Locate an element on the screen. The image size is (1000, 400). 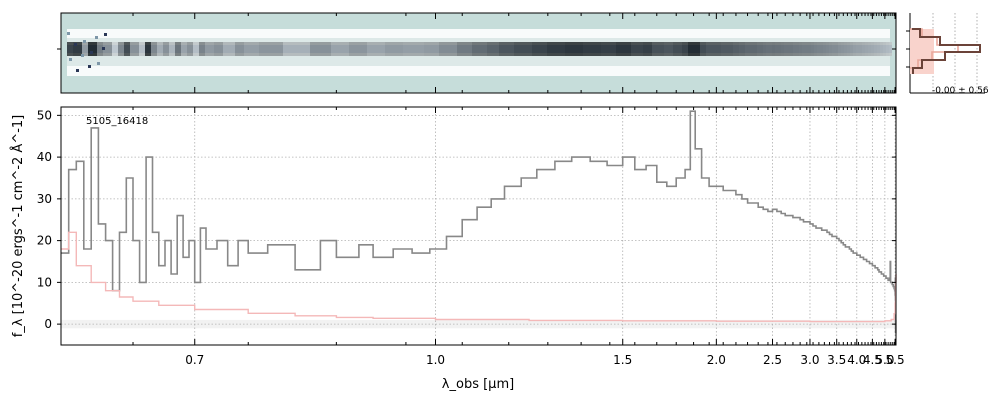
y-tick-label: 50 is located at coordinates (44, 115).